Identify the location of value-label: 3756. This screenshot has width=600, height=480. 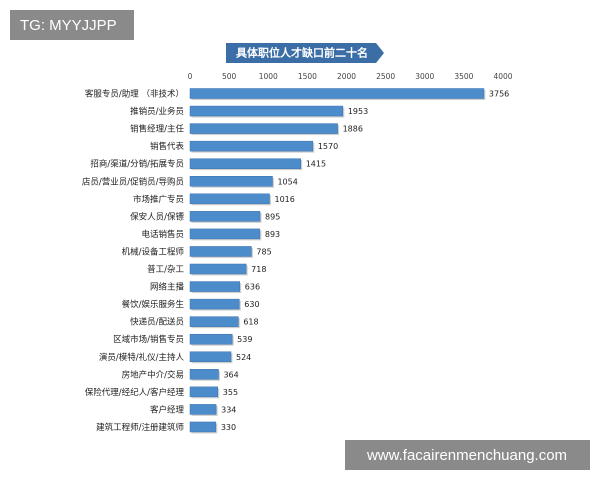
(499, 94).